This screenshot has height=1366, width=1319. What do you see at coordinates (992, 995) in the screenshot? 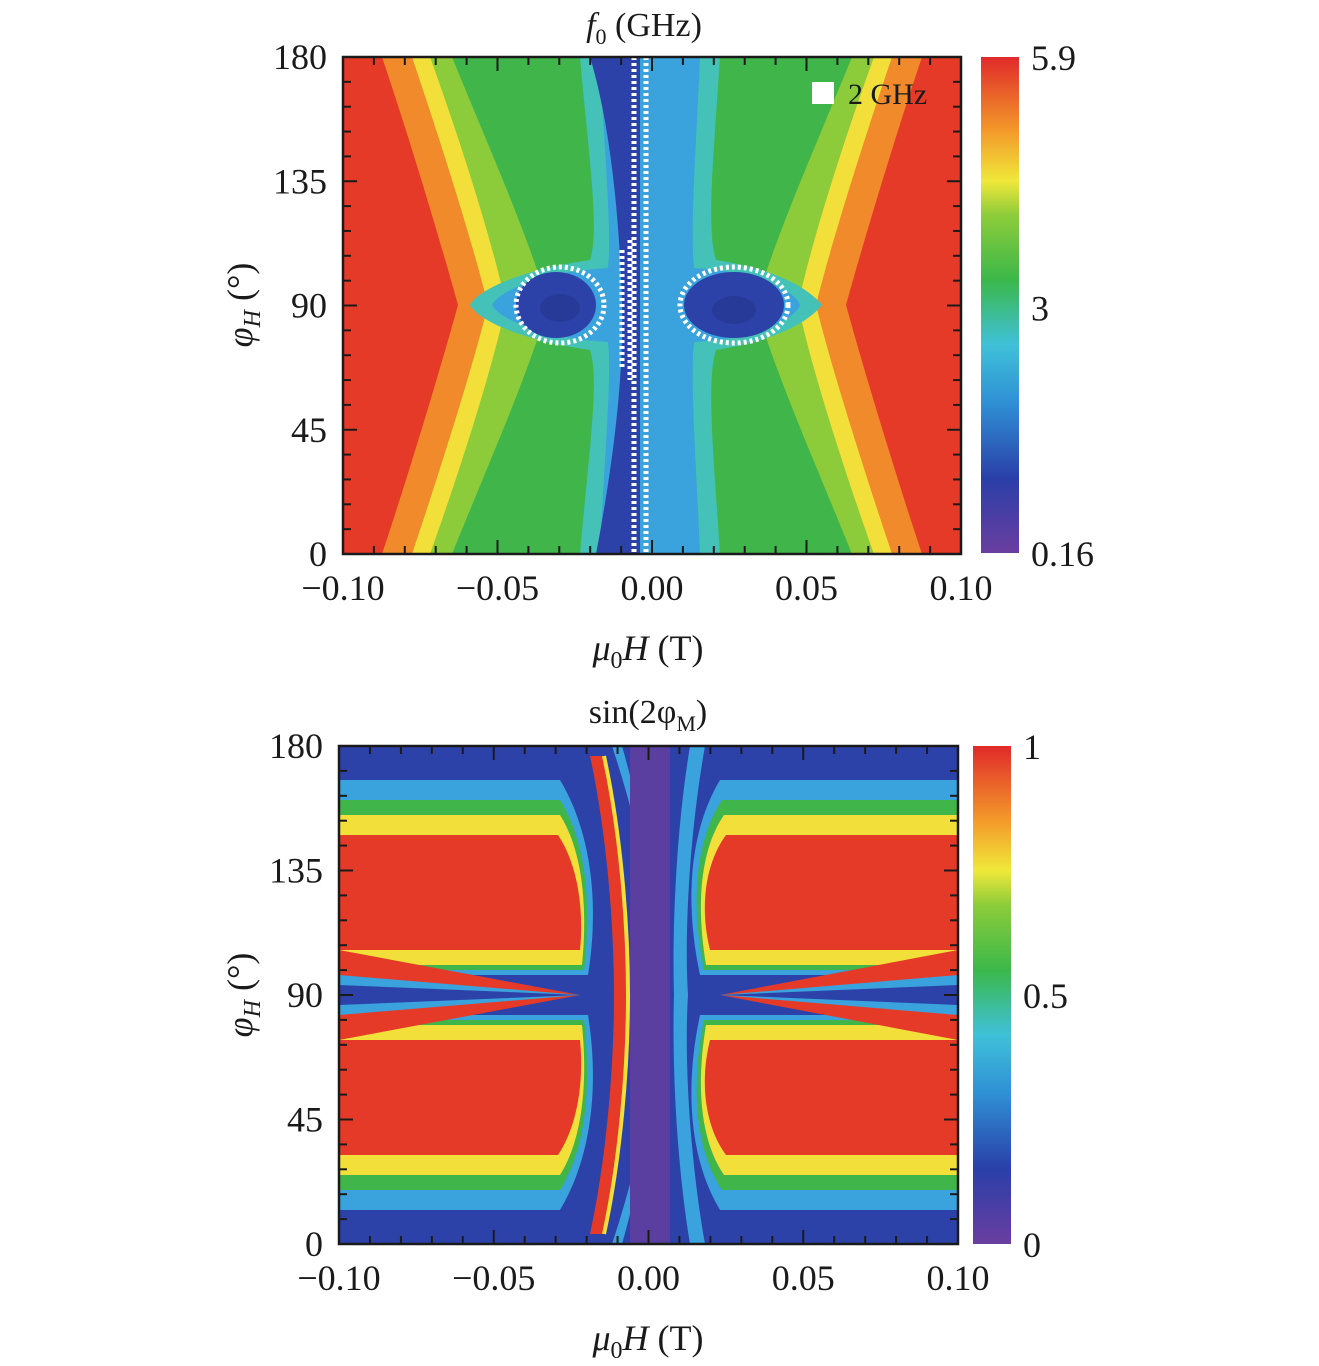
I see `colorbar-bottom` at bounding box center [992, 995].